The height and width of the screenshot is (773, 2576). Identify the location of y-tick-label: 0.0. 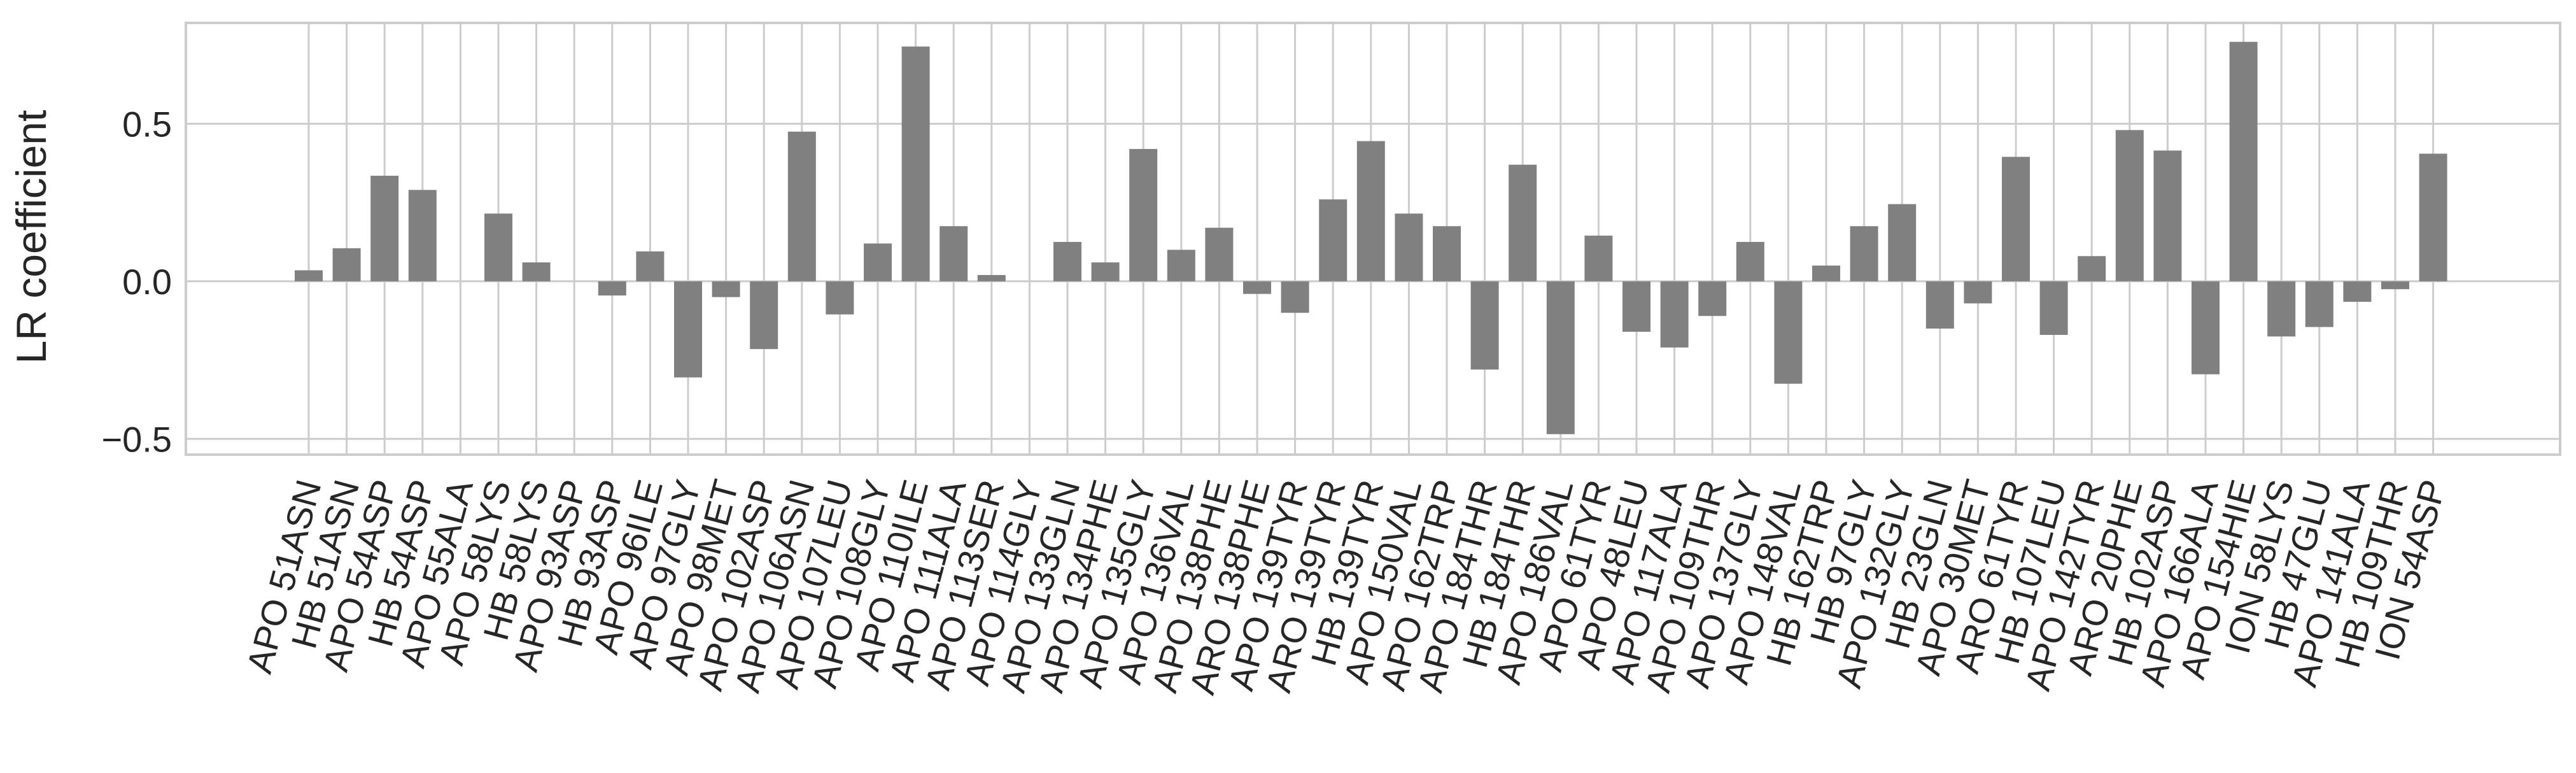
(147, 282).